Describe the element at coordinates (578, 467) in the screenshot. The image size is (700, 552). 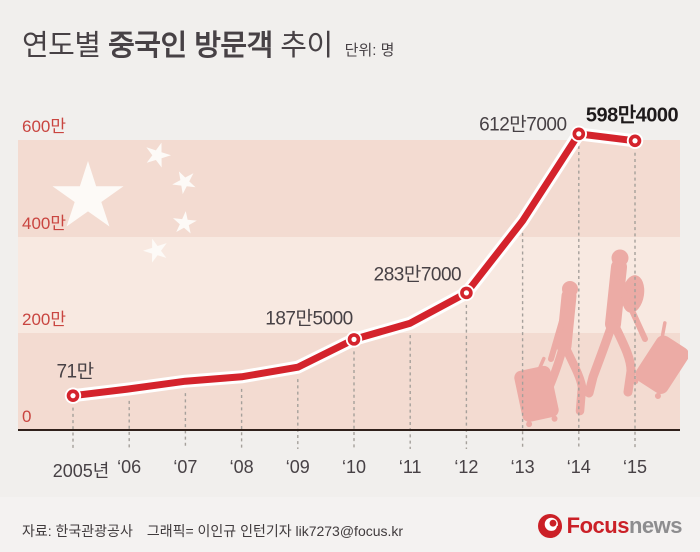
I see `x-axis-label: ‘14` at that location.